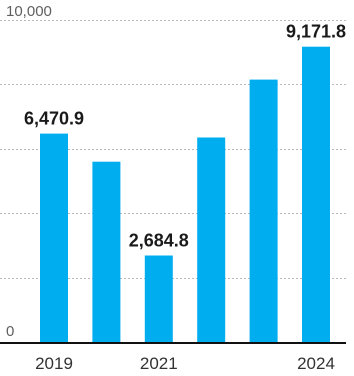 The height and width of the screenshot is (376, 354). I want to click on x-tick-label-2019: 2019, so click(54, 363).